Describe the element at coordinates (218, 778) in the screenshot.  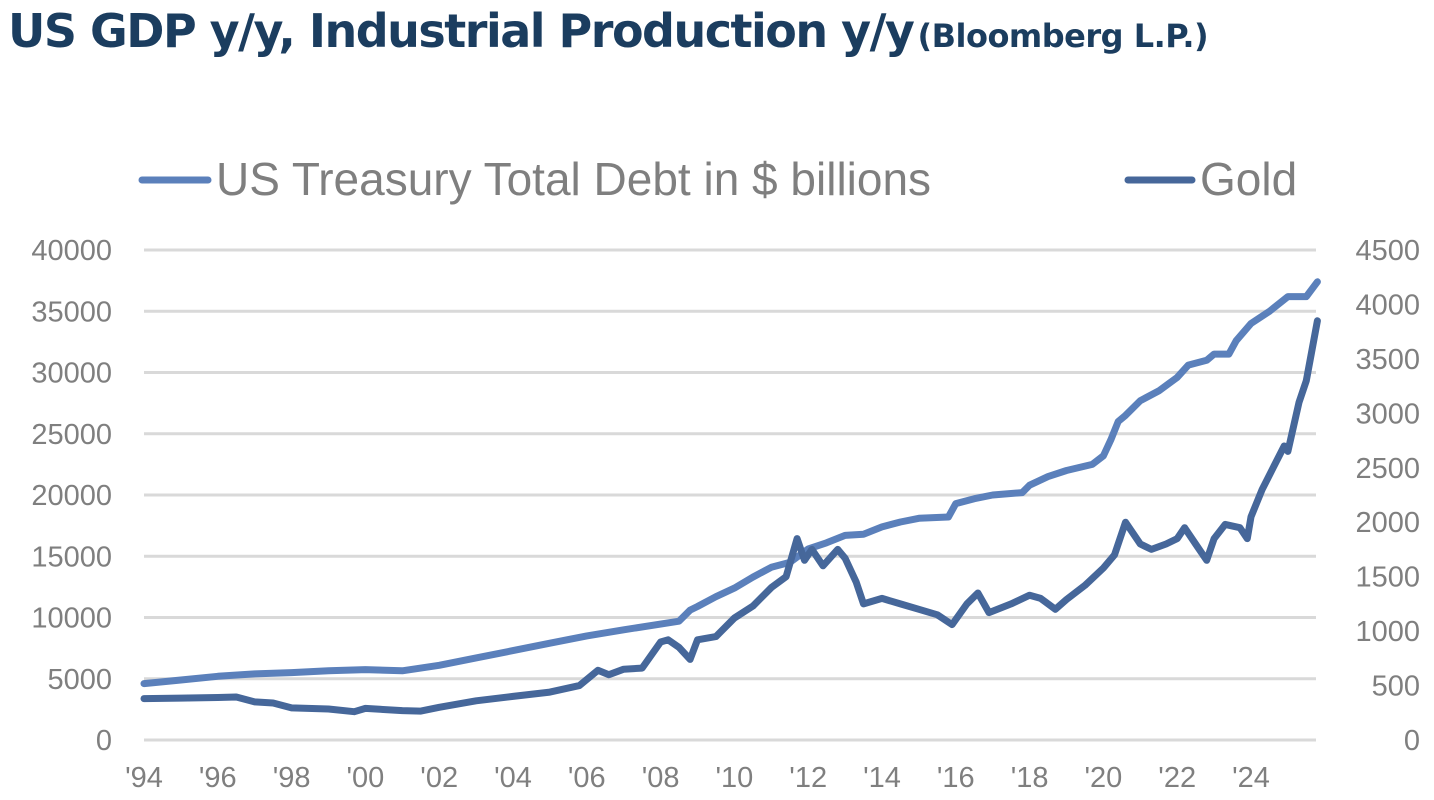
I see `x-tick-label: '96` at that location.